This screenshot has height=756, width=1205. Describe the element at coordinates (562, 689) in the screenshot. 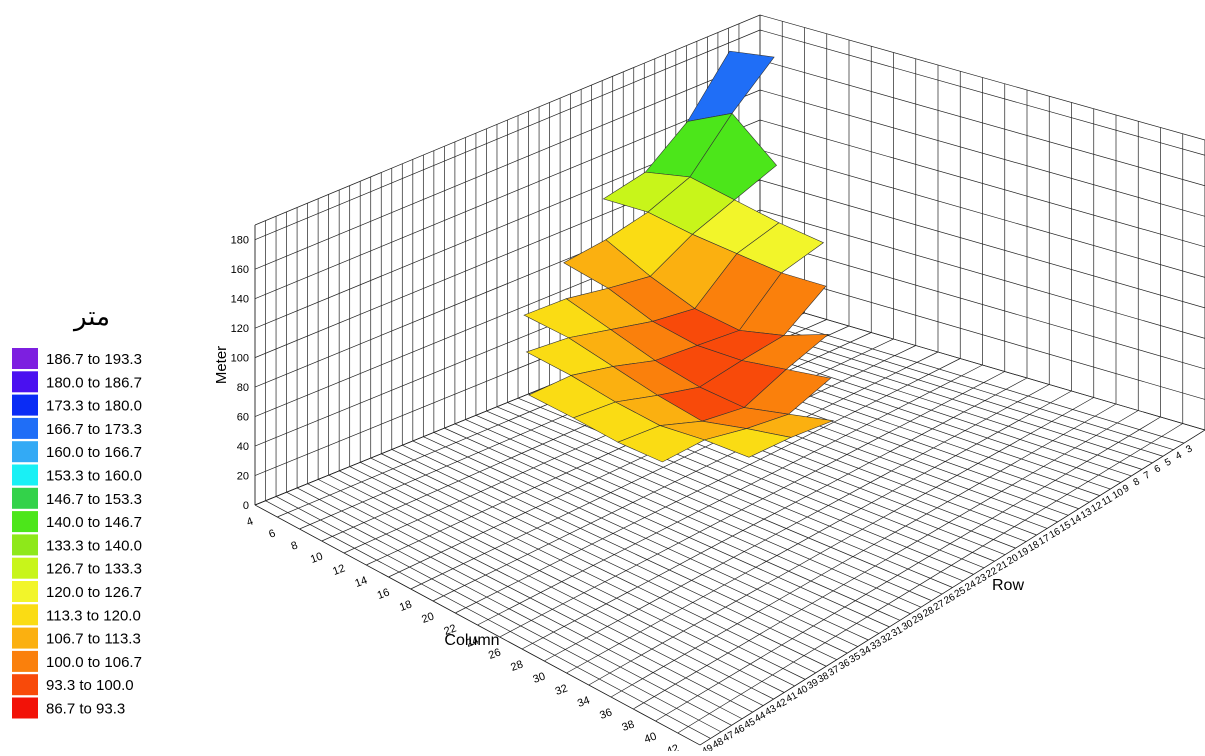

I see `x-tick-label: 32` at that location.